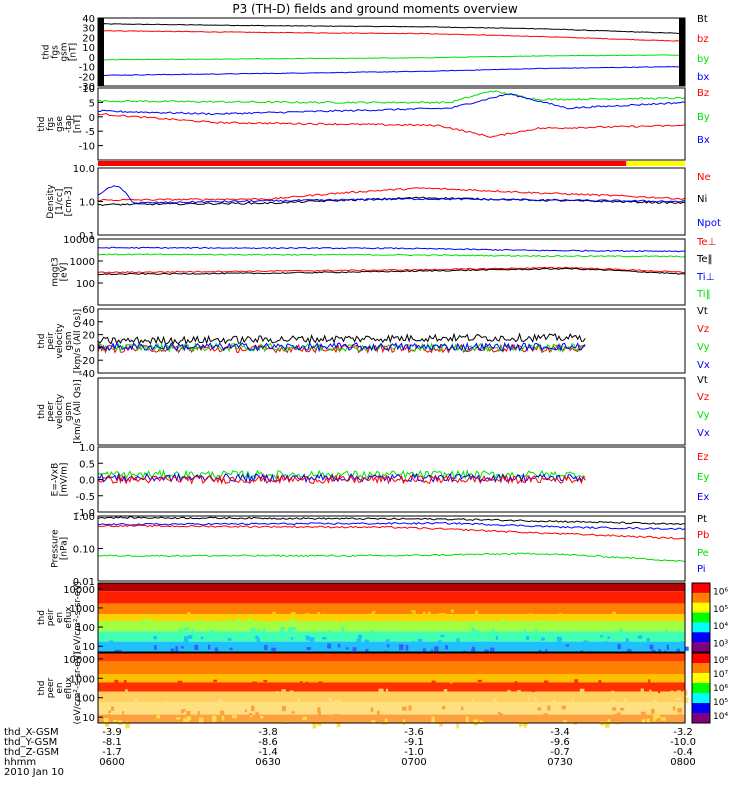 Image resolution: width=750 pixels, height=800 pixels. Describe the element at coordinates (720, 661) in the screenshot. I see `colorbar-tick: 10⁸` at that location.